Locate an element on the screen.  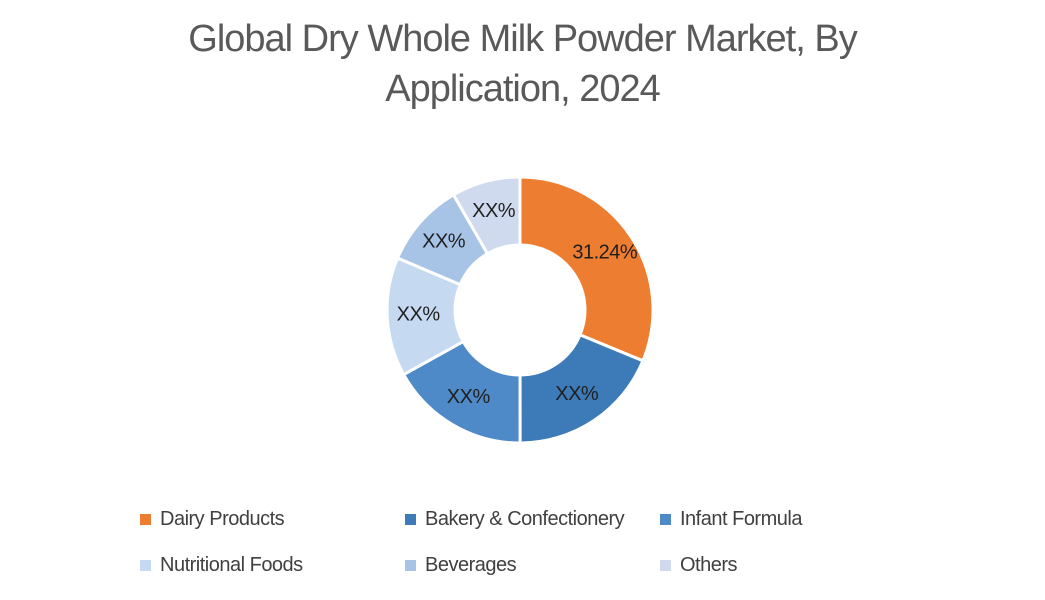
legend-label-infant-formula: Infant Formula is located at coordinates (741, 518).